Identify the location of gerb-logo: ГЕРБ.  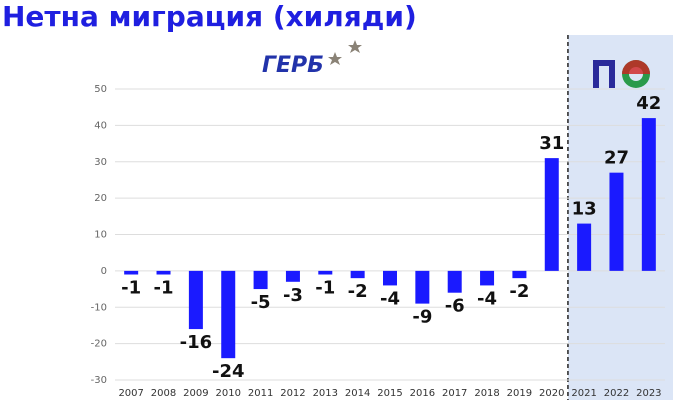
(312, 59).